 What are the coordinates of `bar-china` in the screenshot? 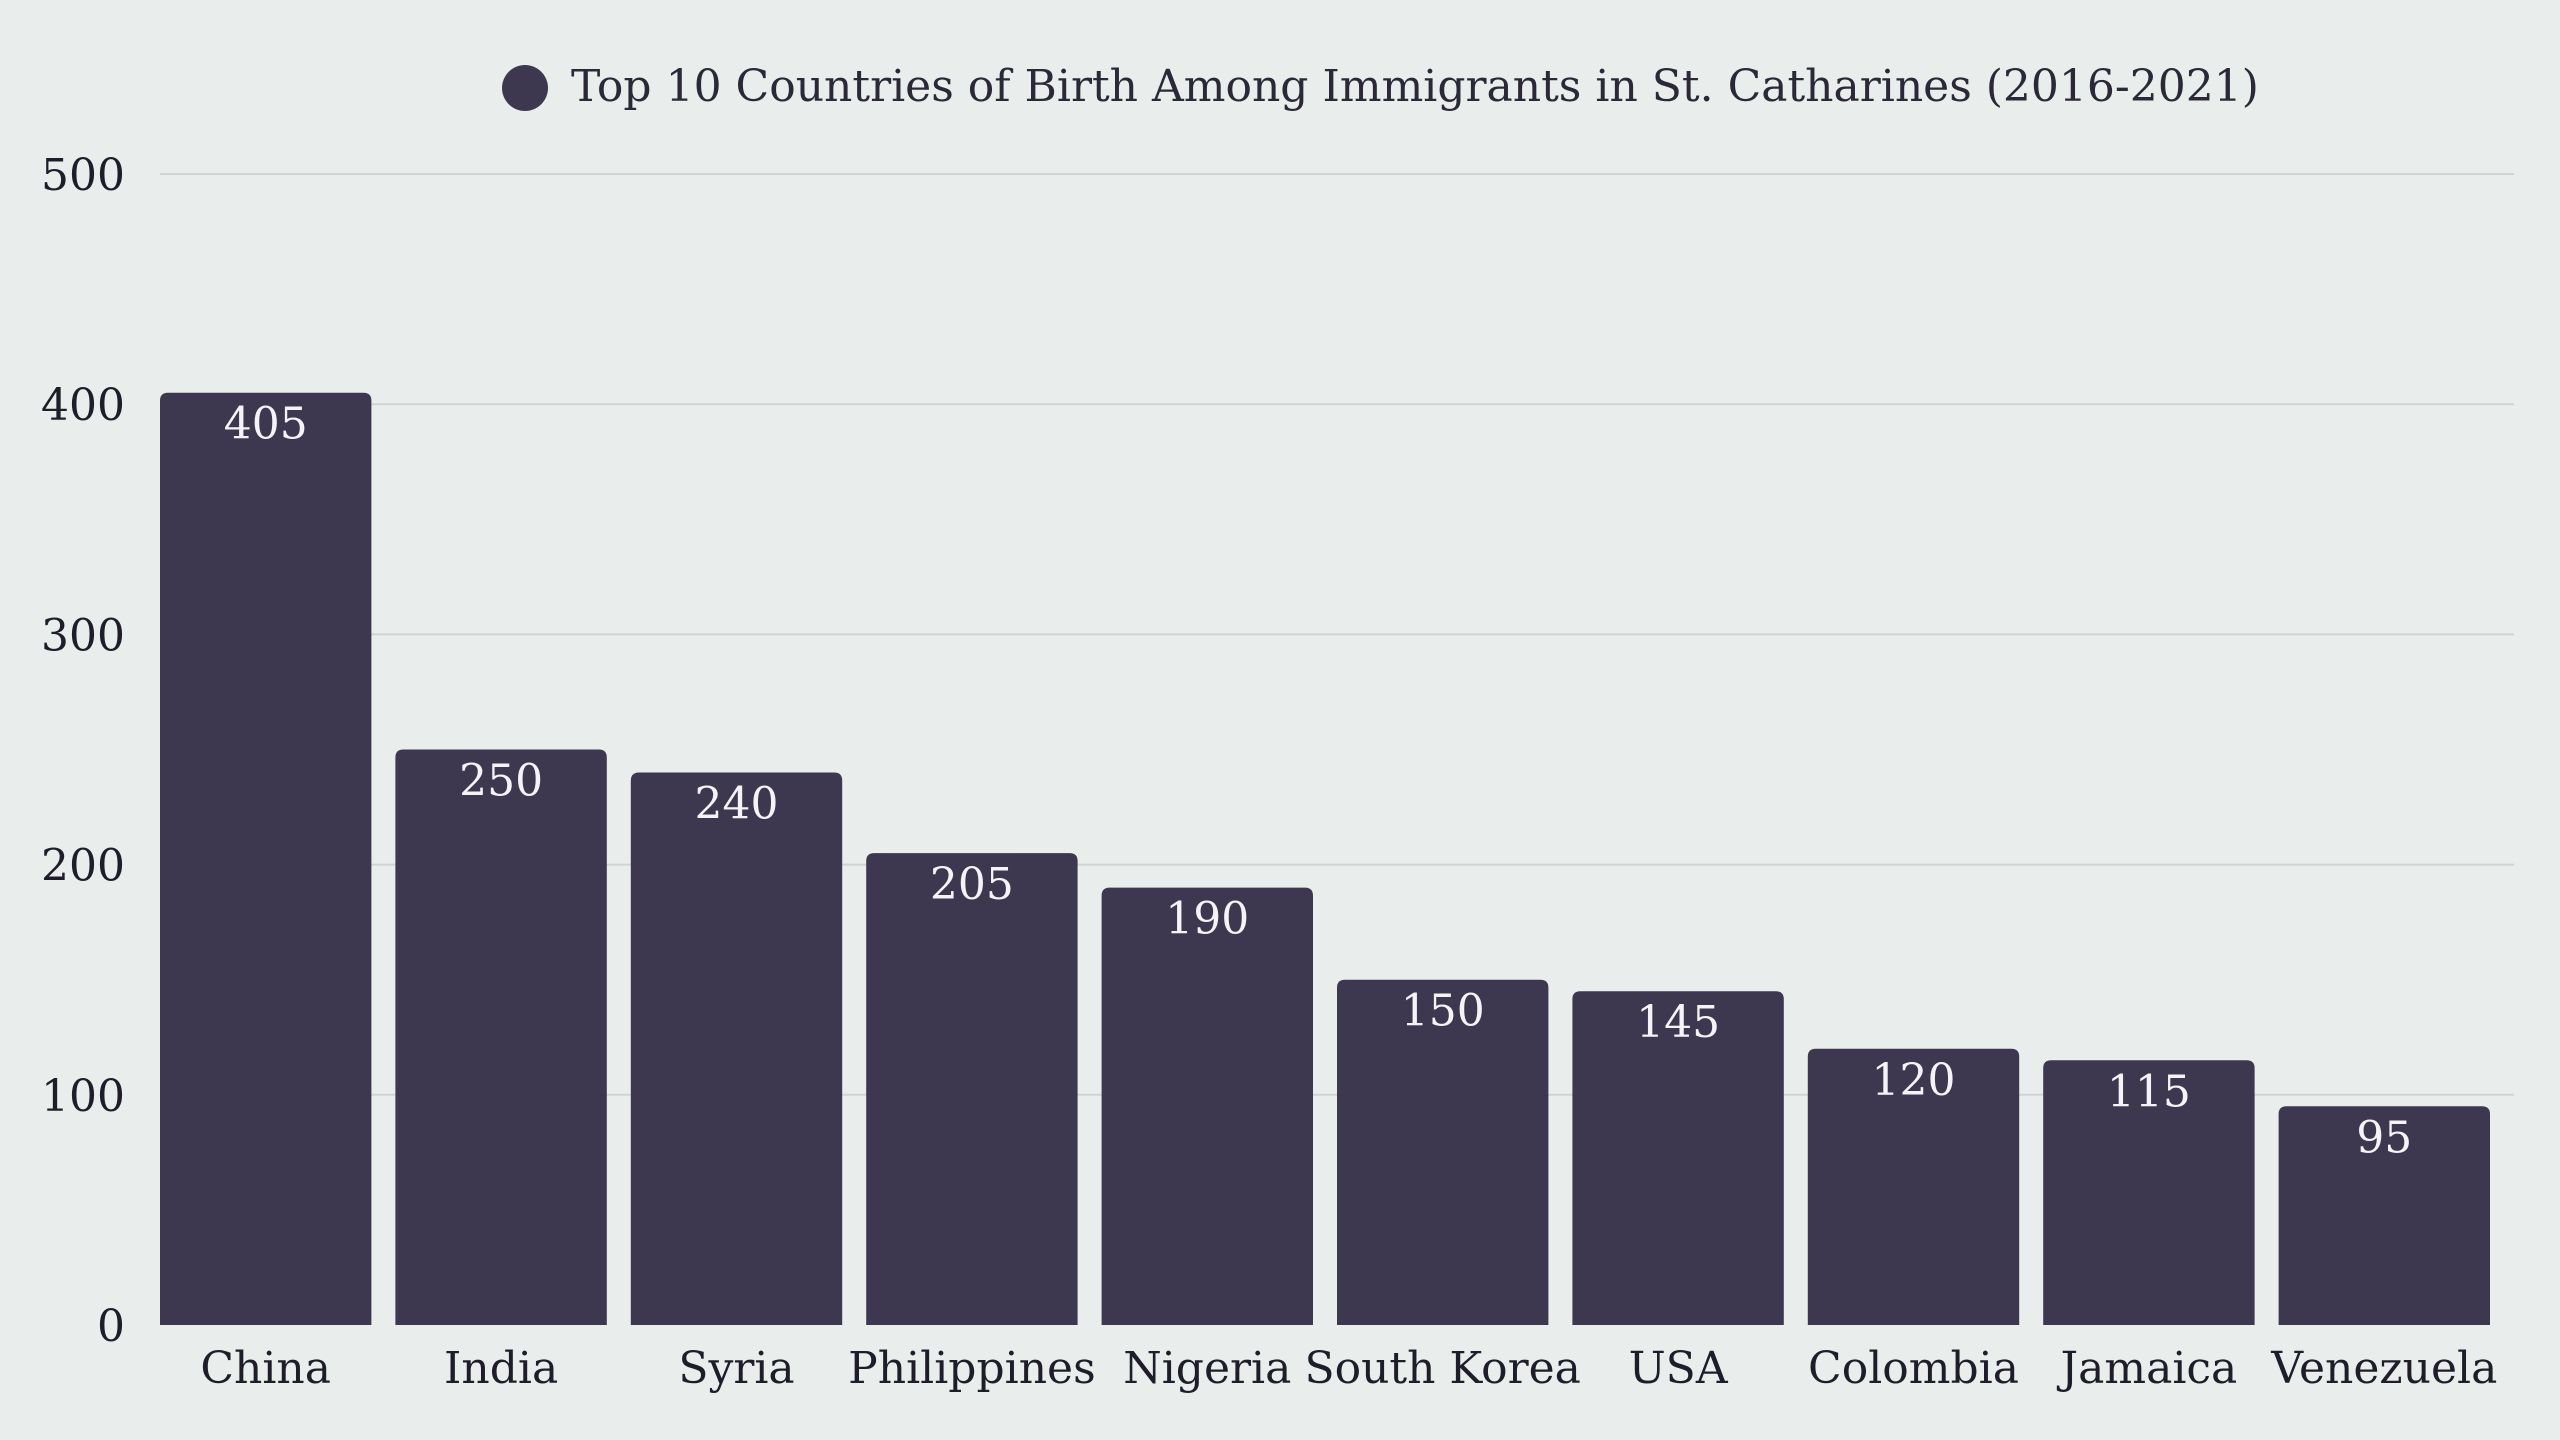 It's located at (266, 858).